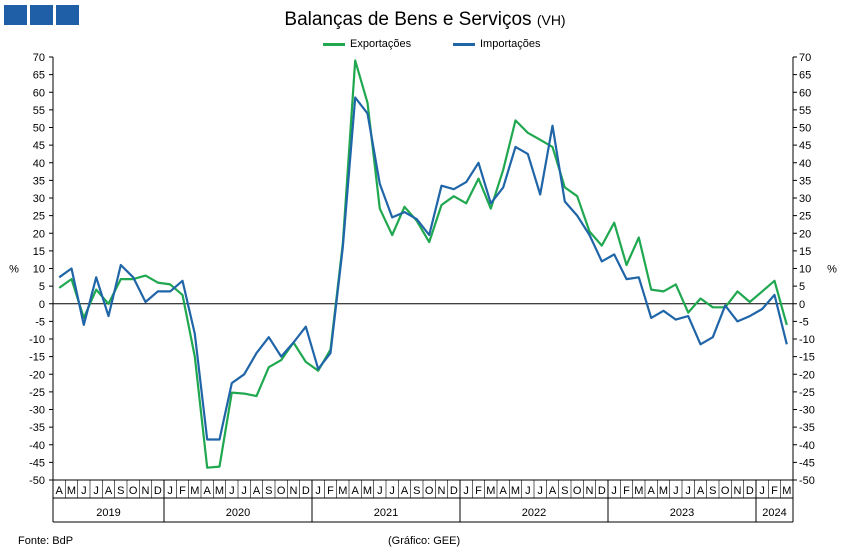 This screenshot has height=559, width=850. Describe the element at coordinates (40, 322) in the screenshot. I see `y-tick-label-left: -5` at that location.